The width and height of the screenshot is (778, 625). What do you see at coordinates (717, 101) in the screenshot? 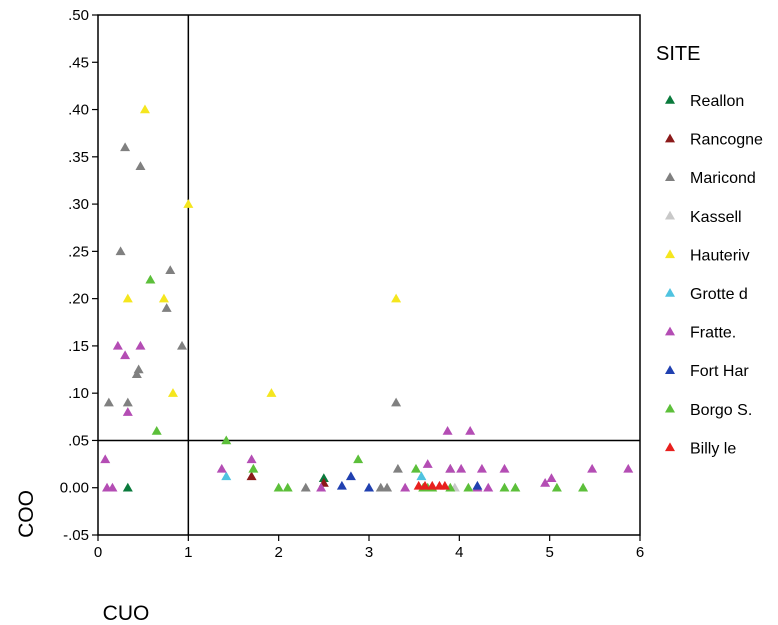
I see `legend-label: Reallon` at bounding box center [717, 101].